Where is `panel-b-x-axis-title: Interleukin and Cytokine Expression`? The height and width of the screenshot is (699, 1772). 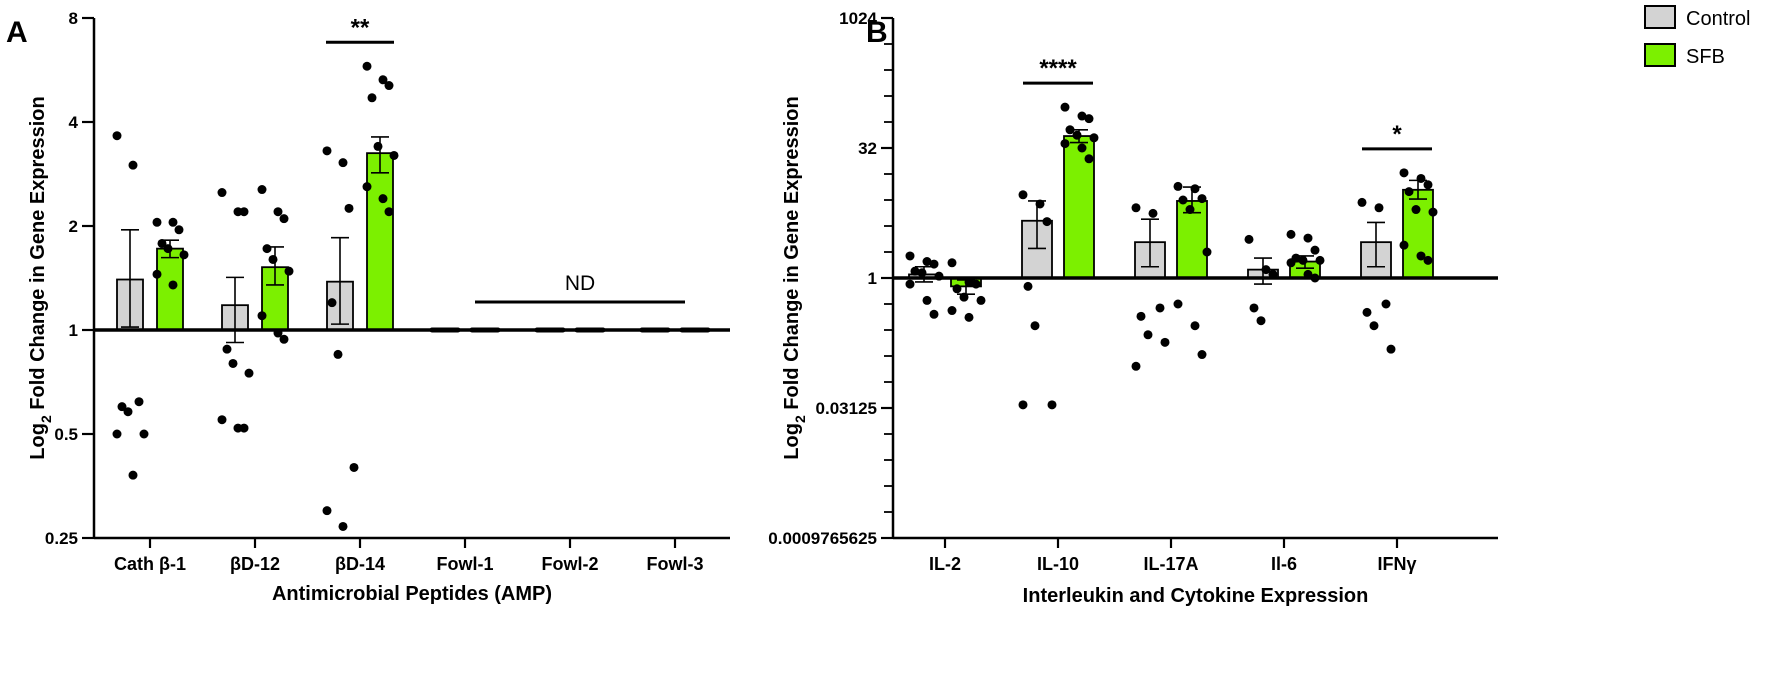 panel-b-x-axis-title: Interleukin and Cytokine Expression is located at coordinates (1196, 596).